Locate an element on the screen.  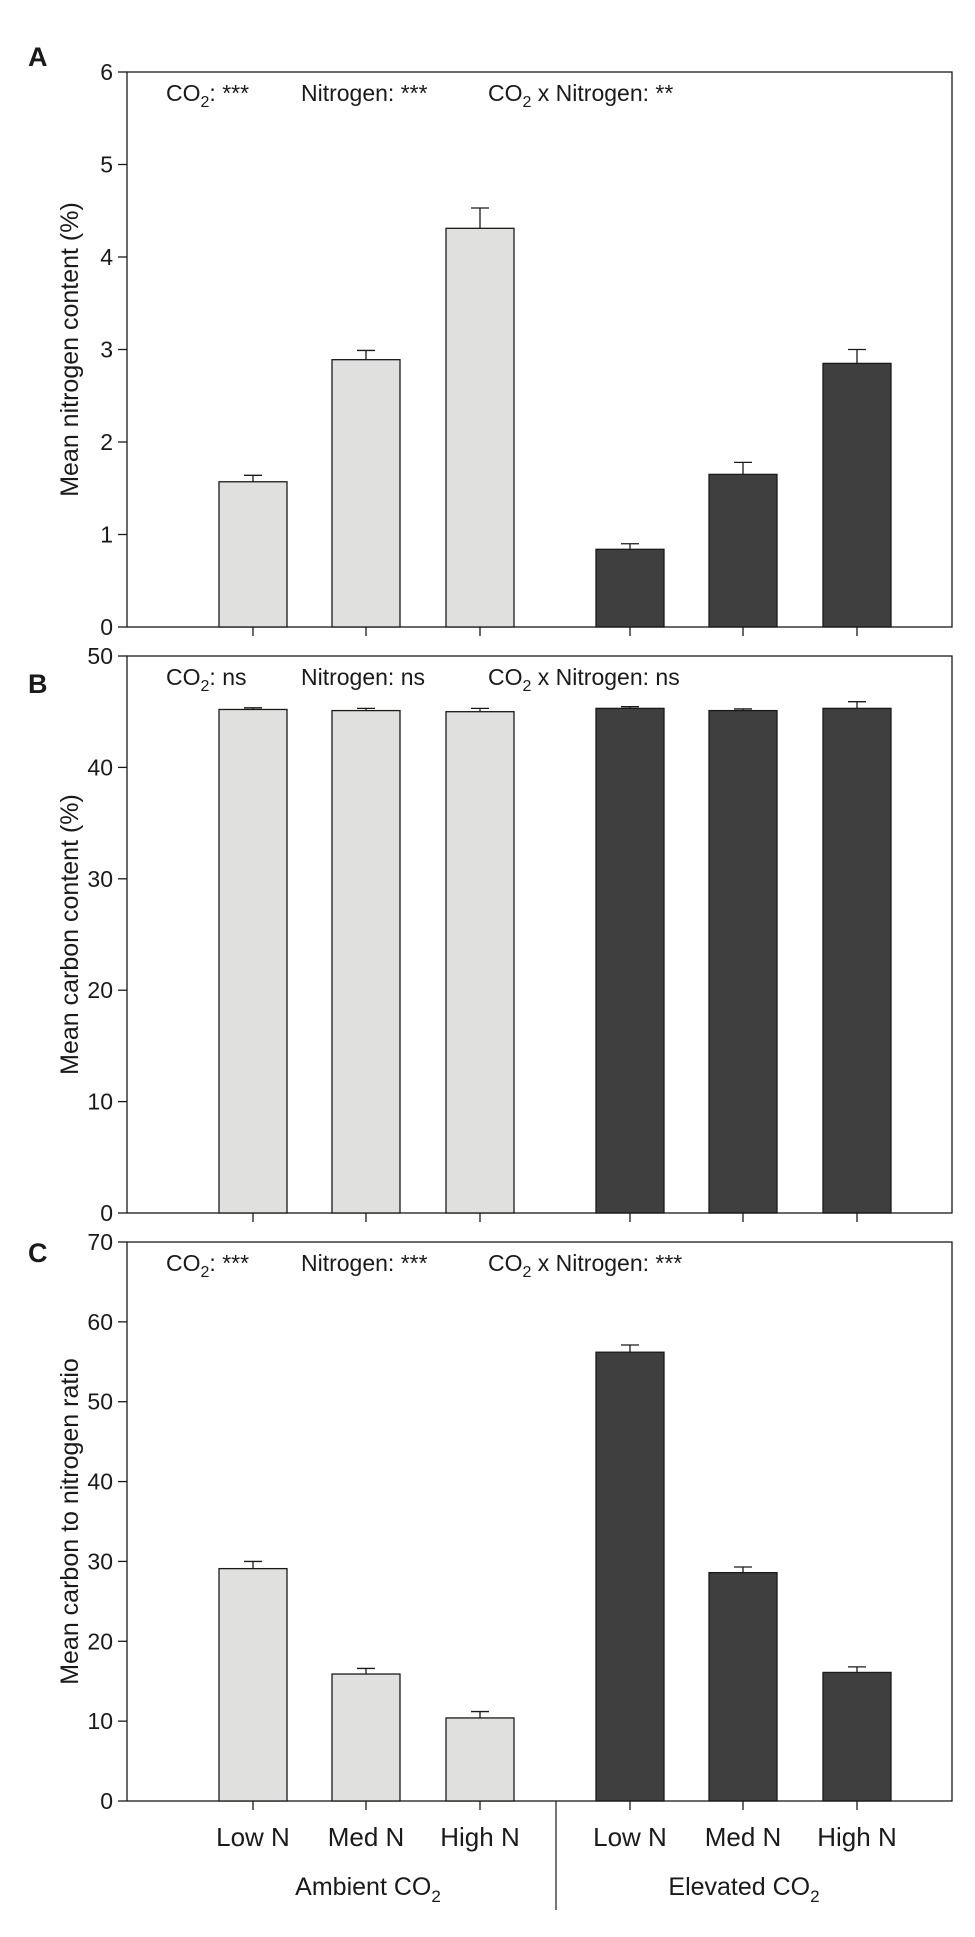
y-tick-label: 4 is located at coordinates (106, 257).